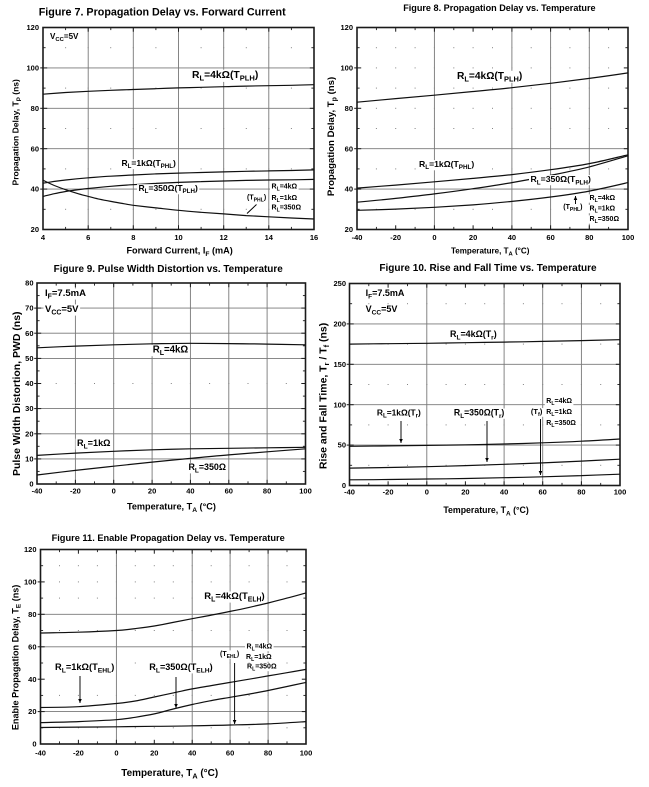 Image resolution: width=649 pixels, height=787 pixels. Describe the element at coordinates (537, 412) in the screenshot. I see `svg-text: (Tf​)` at that location.